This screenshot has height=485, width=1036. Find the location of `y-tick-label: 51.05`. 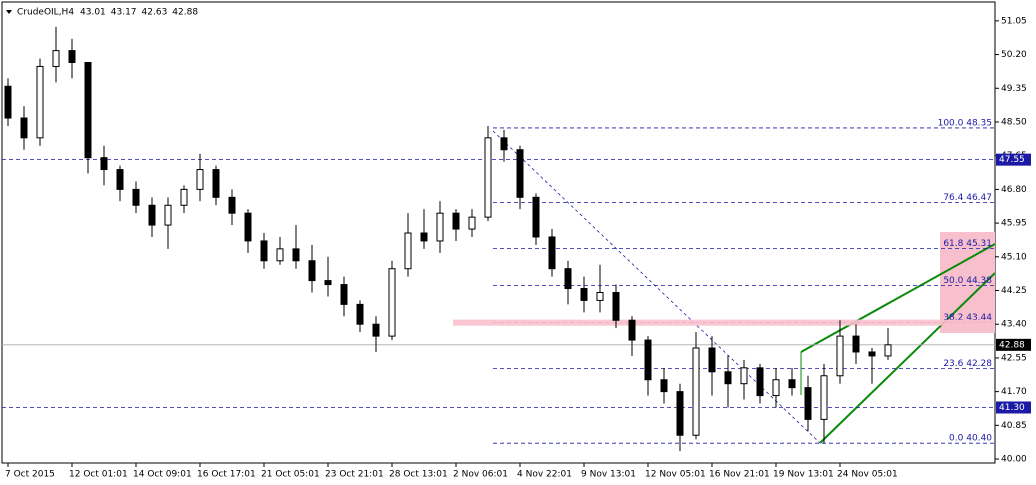

y-tick-label: 51.05 is located at coordinates (1014, 21).